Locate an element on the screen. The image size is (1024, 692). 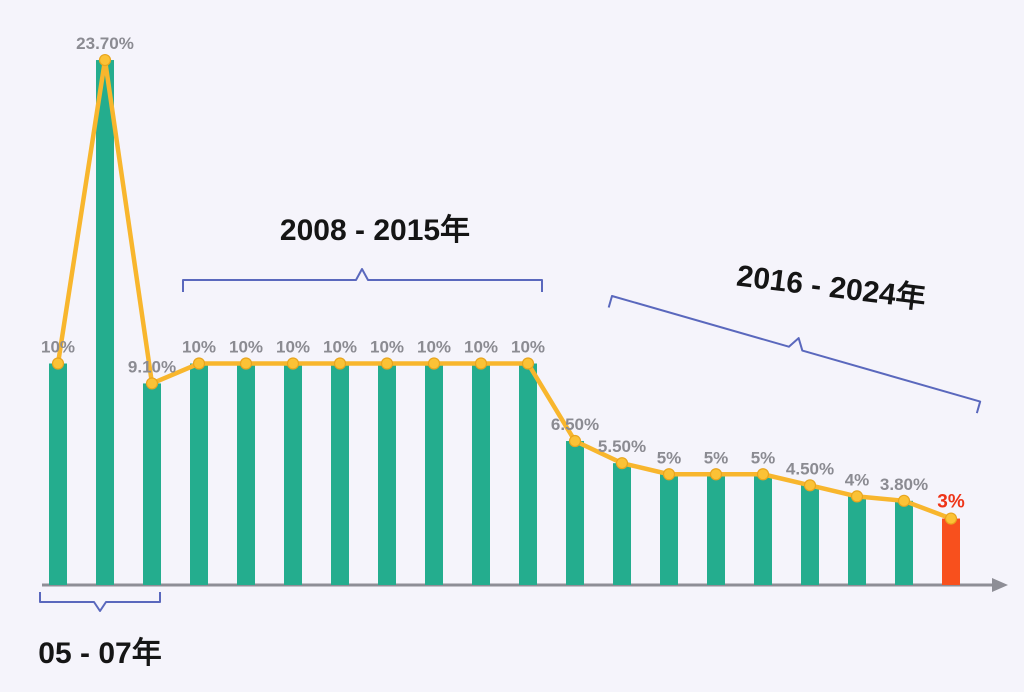
value-label-2011: 10% is located at coordinates (340, 347).